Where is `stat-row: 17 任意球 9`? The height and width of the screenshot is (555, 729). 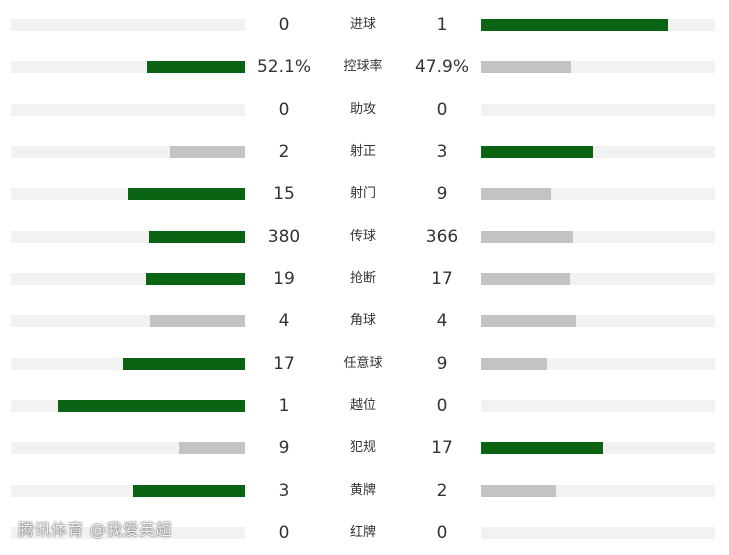
stat-row: 17 任意球 9 is located at coordinates (364, 364).